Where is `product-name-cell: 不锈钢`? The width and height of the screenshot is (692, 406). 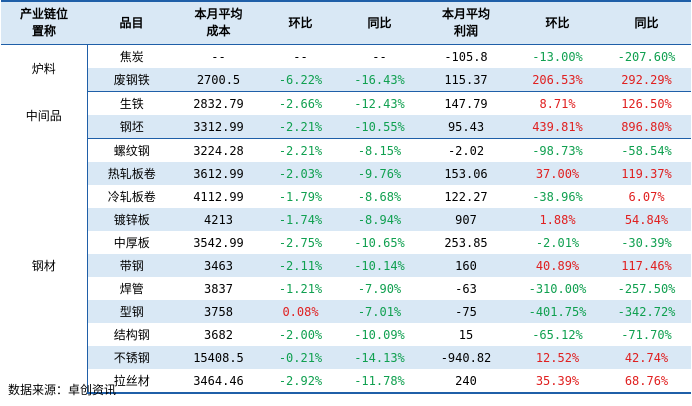 product-name-cell: 不锈钢 is located at coordinates (131, 357).